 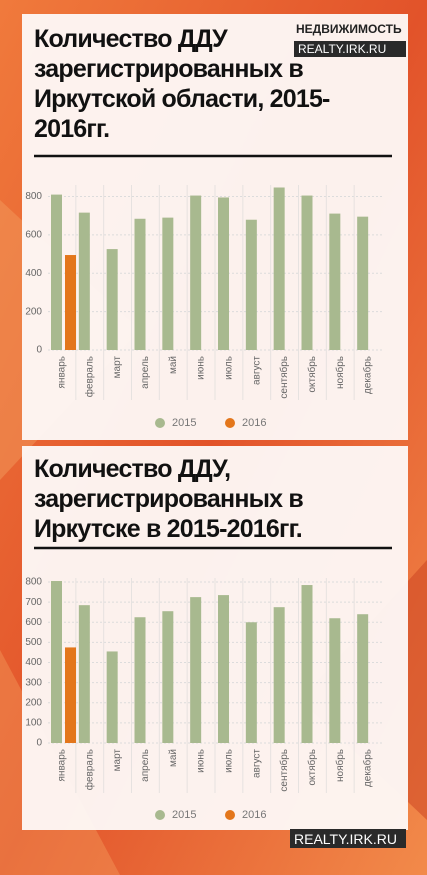 I want to click on footer-box, so click(x=348, y=838).